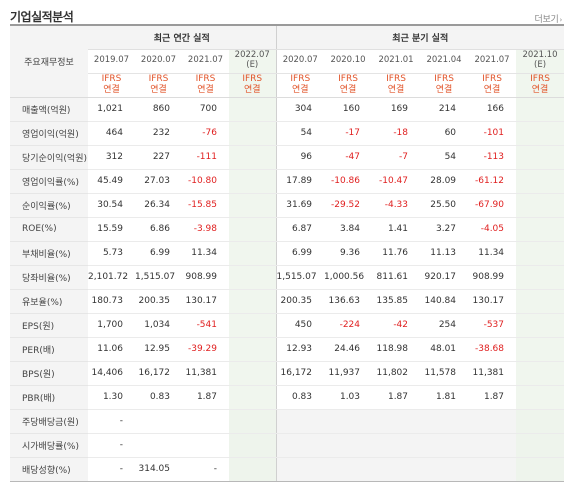 The image size is (572, 484). I want to click on annual-period-header: 2021.07, so click(205, 61).